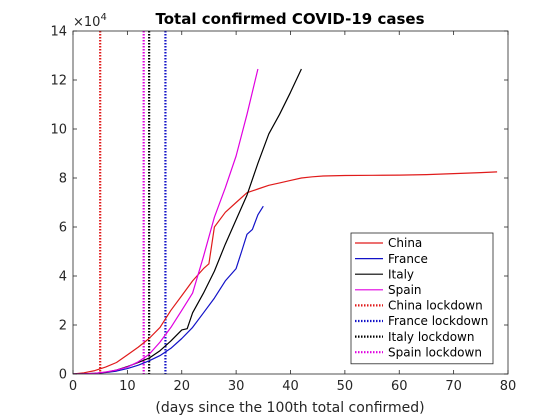 This screenshot has width=560, height=420. I want to click on x-axis-label: (days since the 100th total confirmed), so click(289, 408).